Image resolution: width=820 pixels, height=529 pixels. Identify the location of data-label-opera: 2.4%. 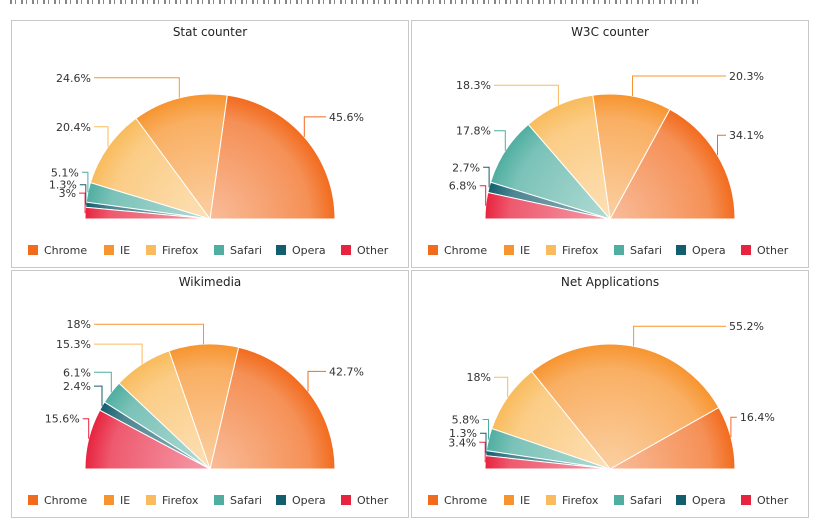
(77, 386).